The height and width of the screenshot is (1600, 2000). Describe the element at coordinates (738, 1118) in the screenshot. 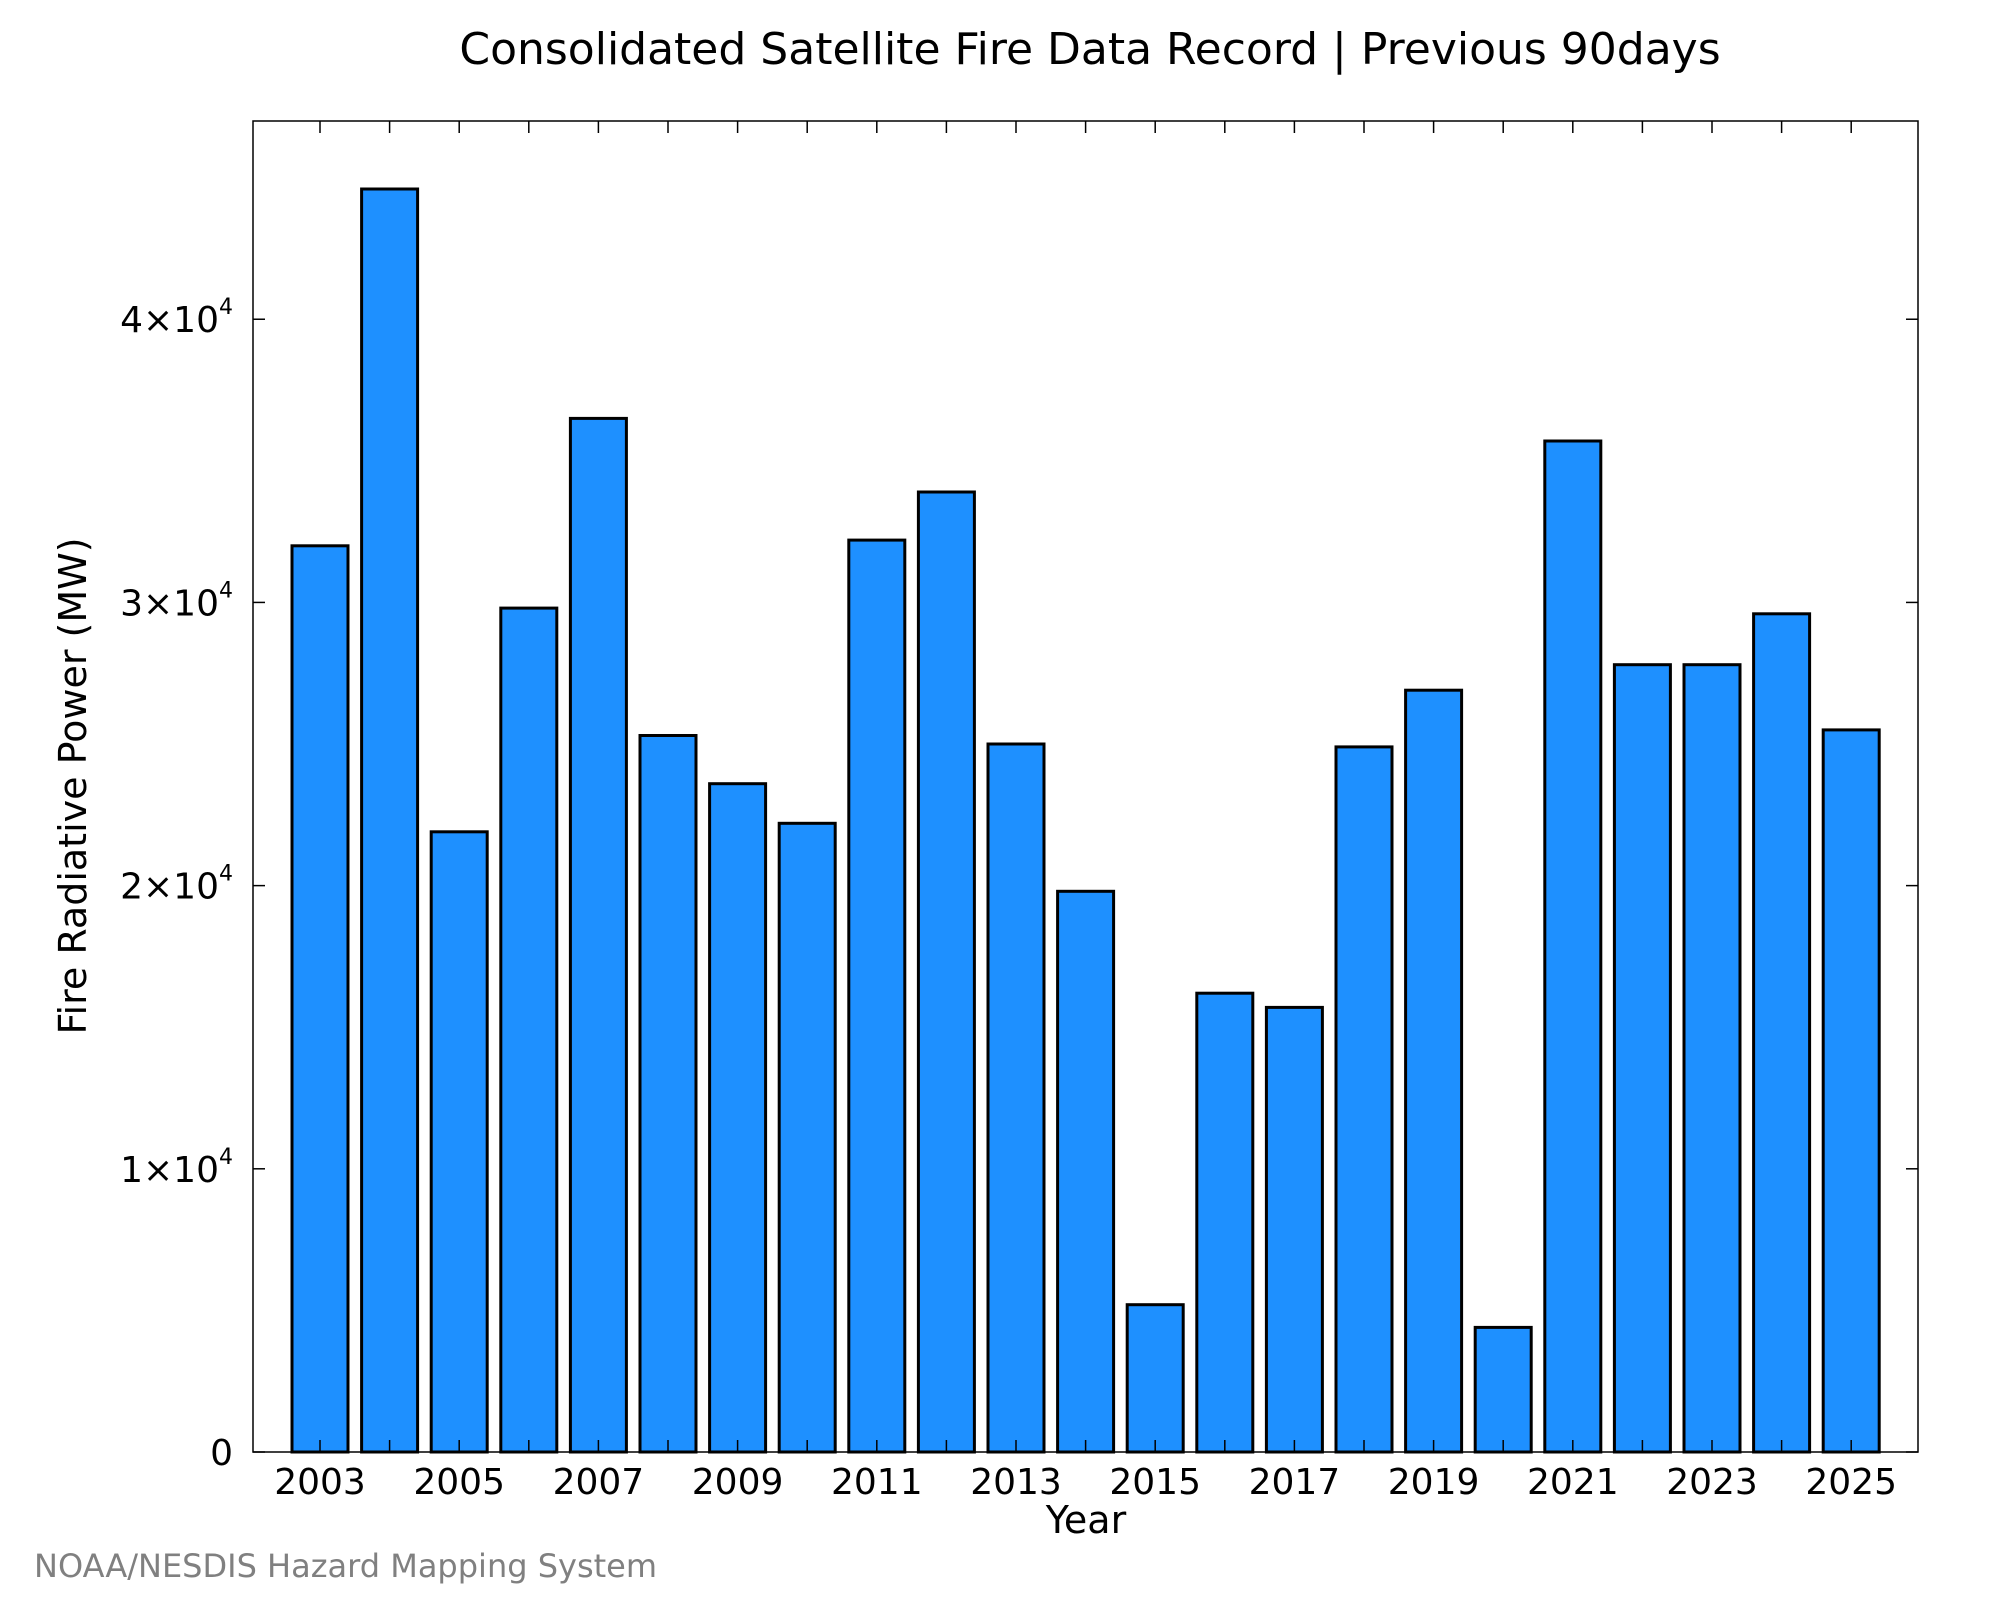

I see `bar-2009` at that location.